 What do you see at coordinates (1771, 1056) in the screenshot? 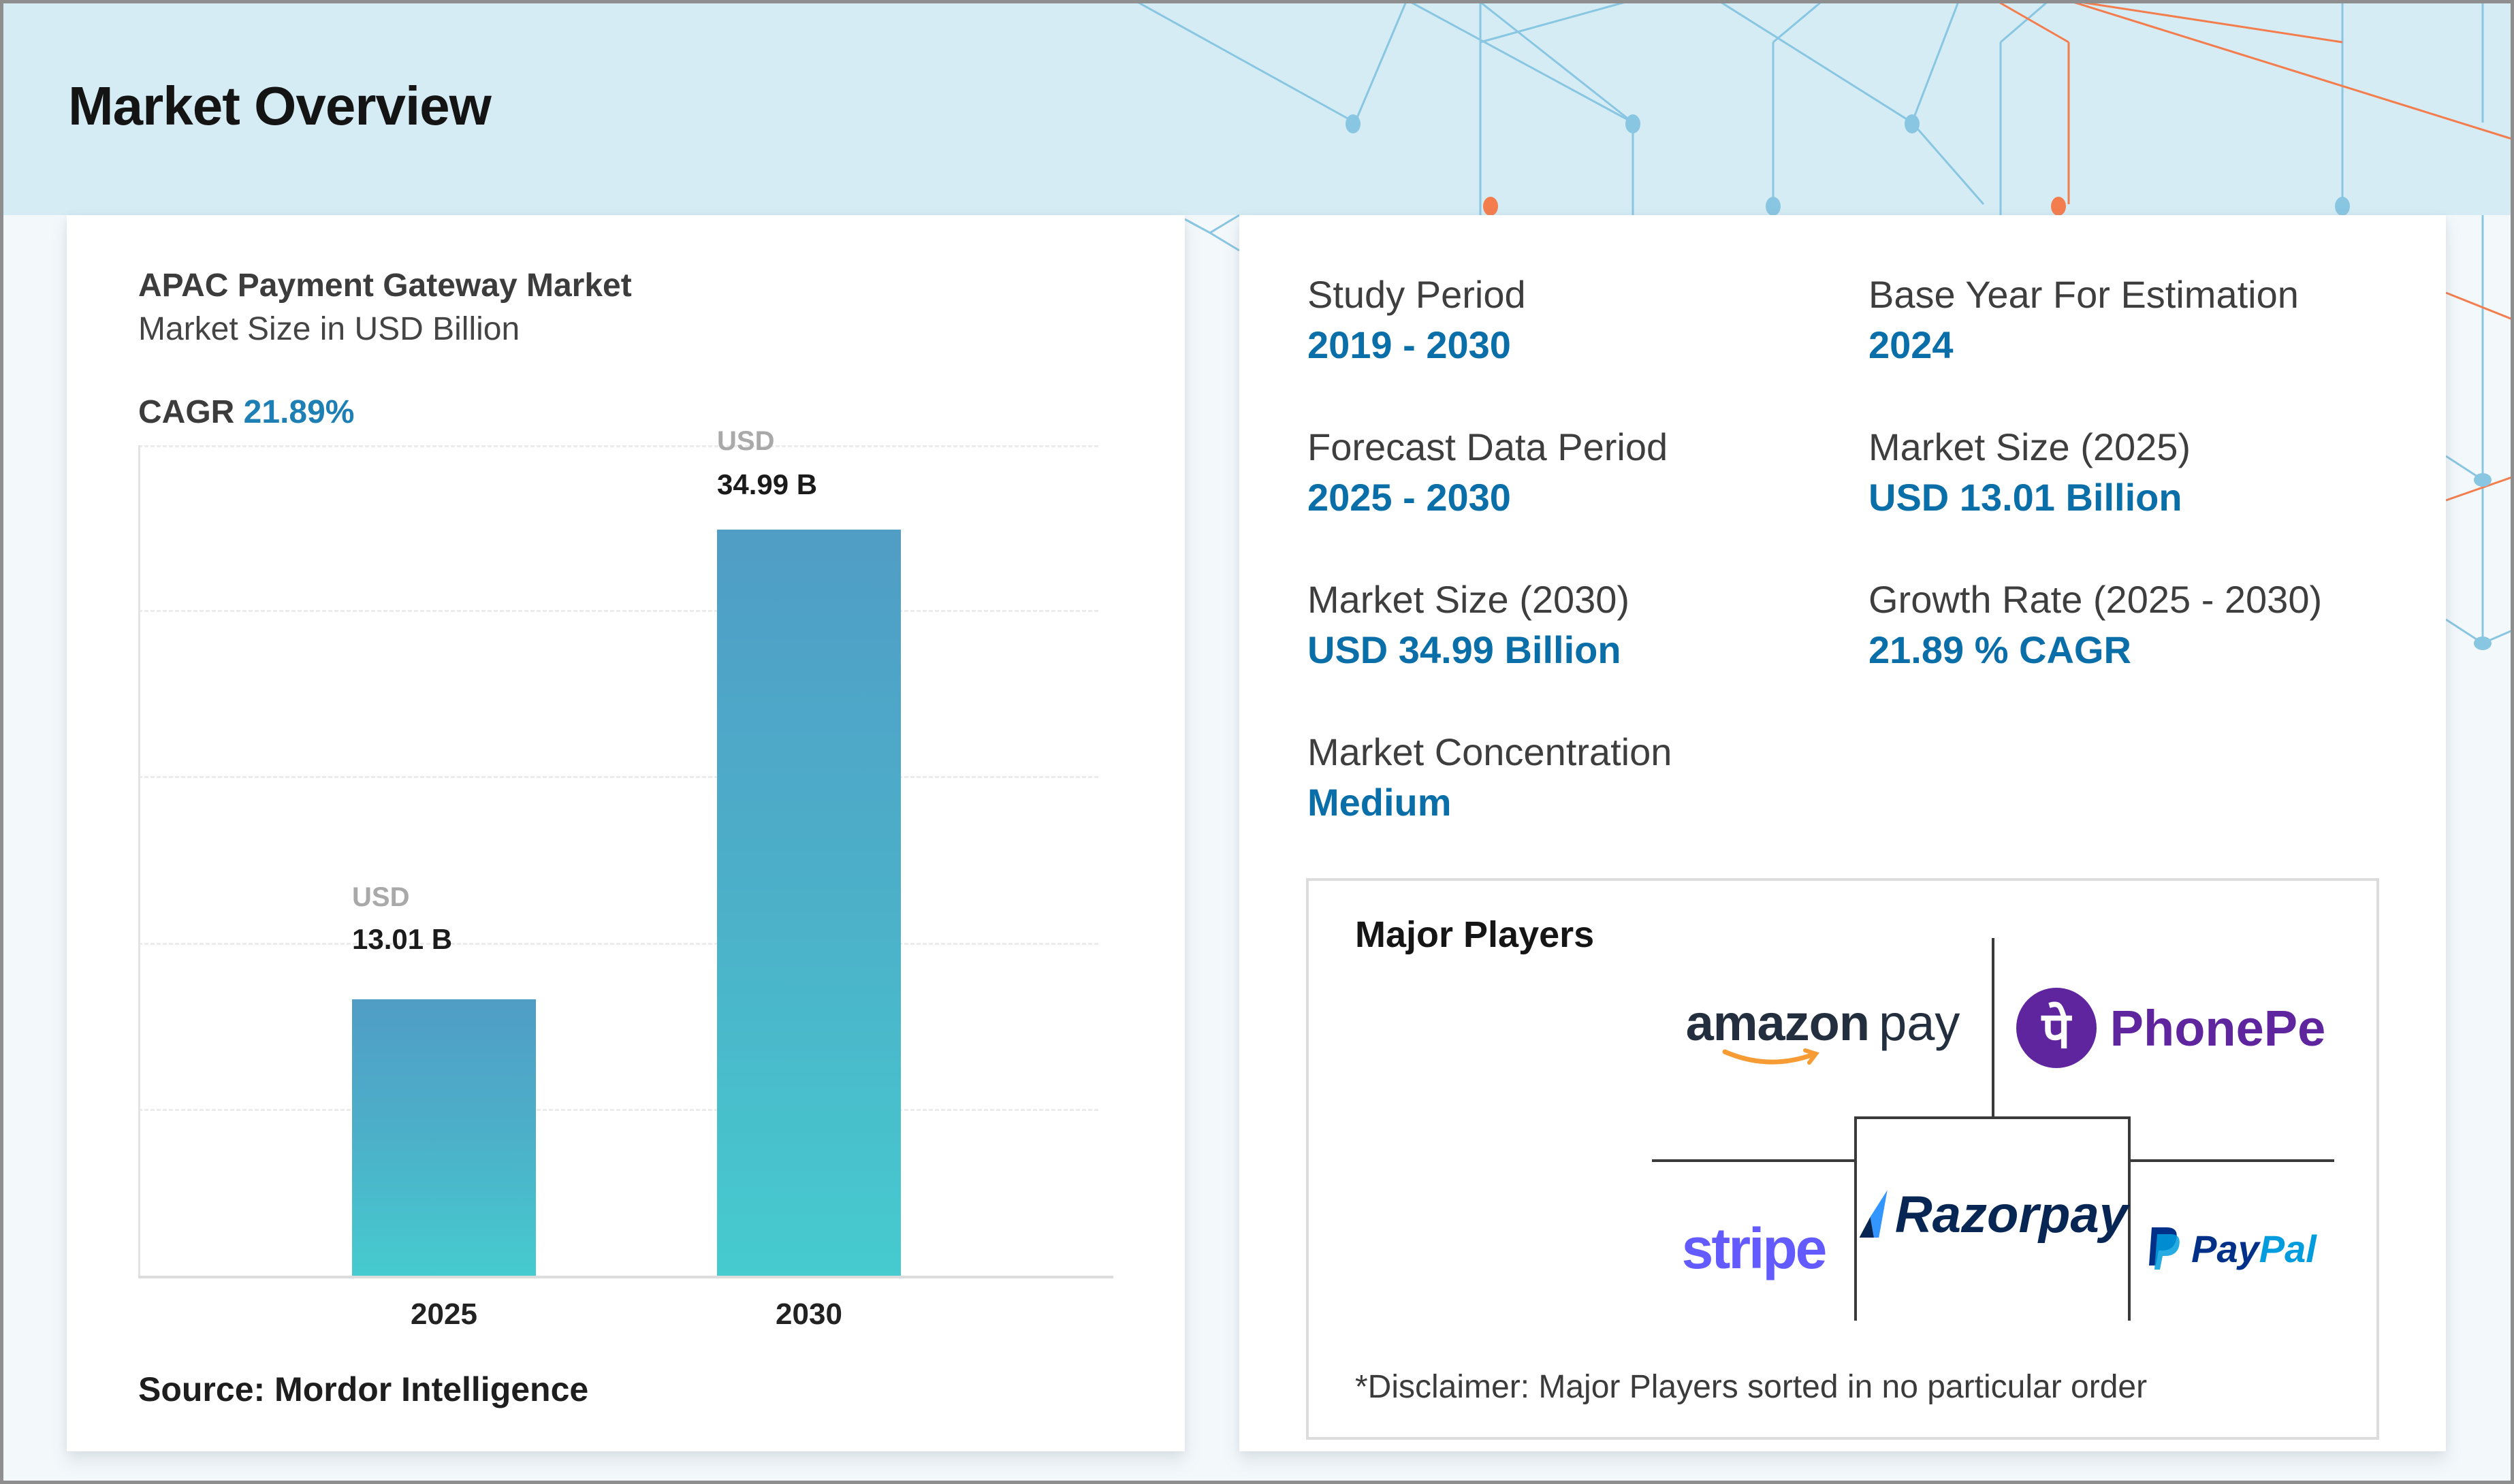
I see `amazon-smile-icon` at bounding box center [1771, 1056].